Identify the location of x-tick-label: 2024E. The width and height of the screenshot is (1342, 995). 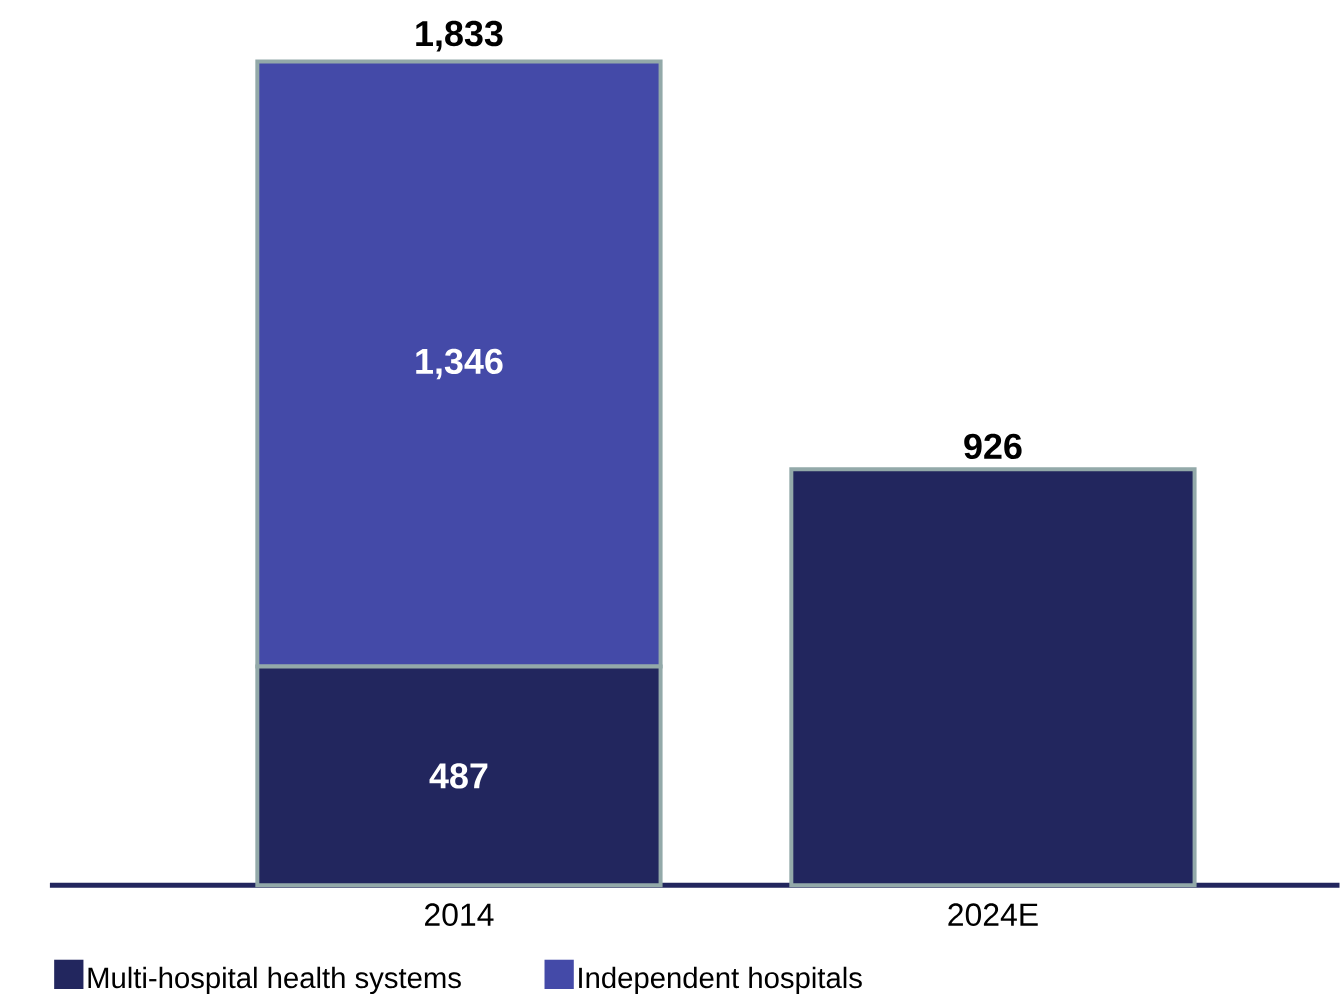
(993, 914).